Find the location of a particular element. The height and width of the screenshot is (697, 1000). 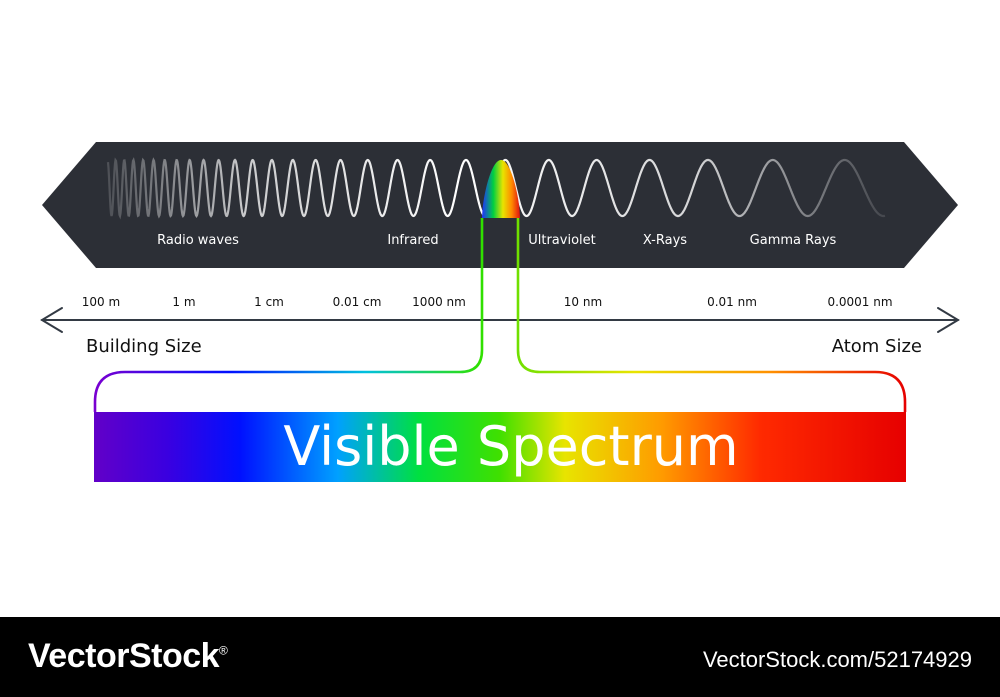

right-bracket-line is located at coordinates (711, 315).